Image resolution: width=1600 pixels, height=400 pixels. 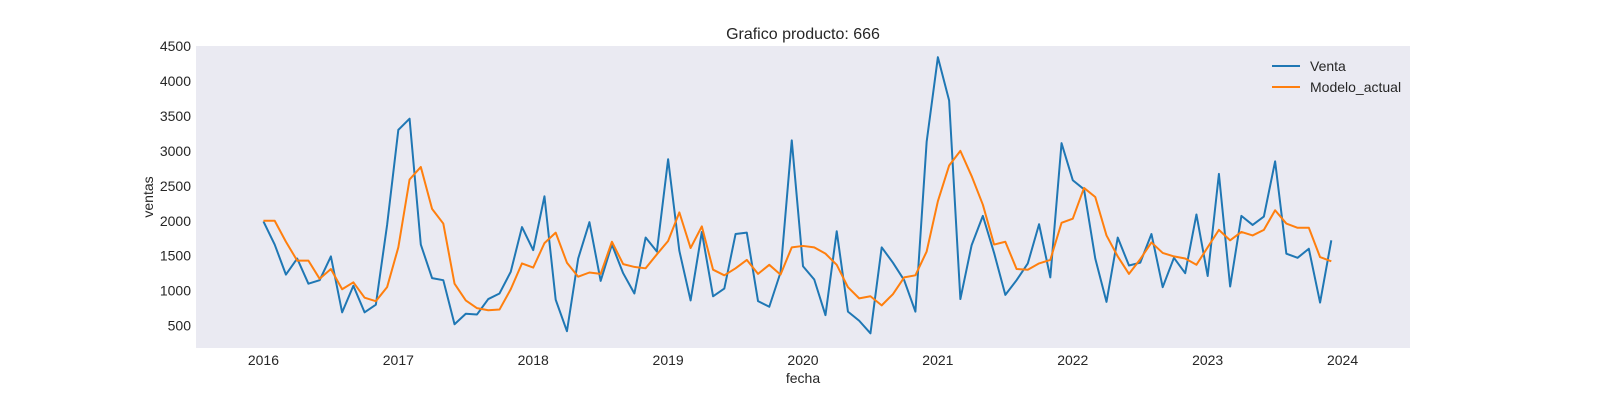 What do you see at coordinates (803, 378) in the screenshot?
I see `x-axis-label: fecha` at bounding box center [803, 378].